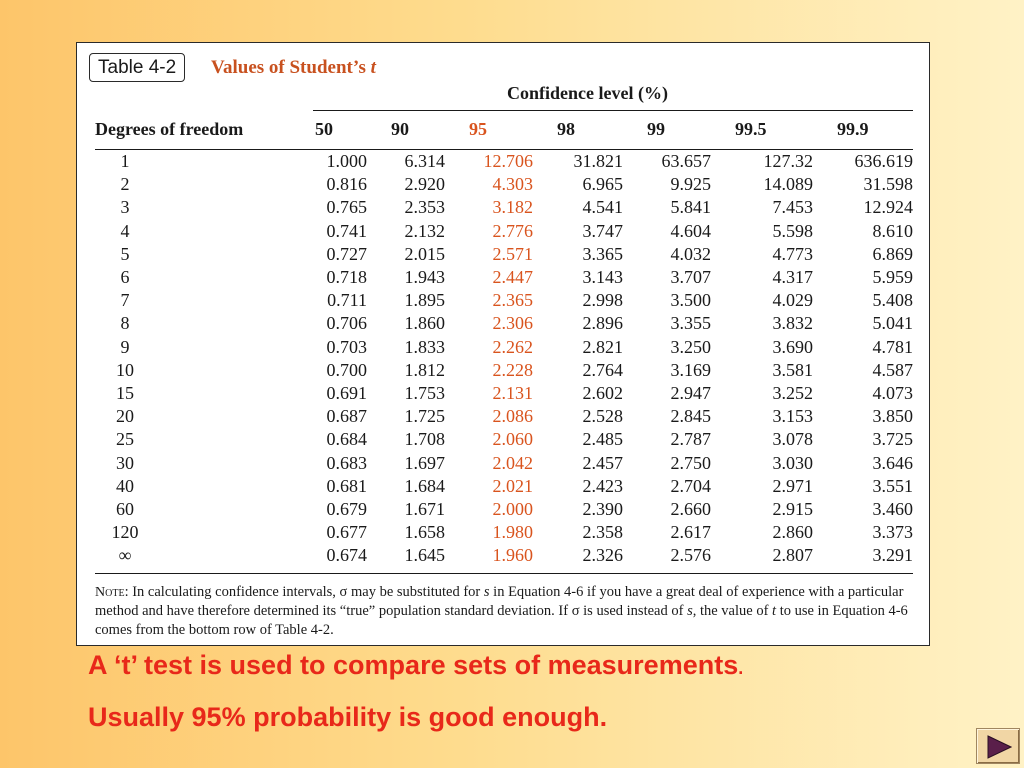 The width and height of the screenshot is (1024, 768). I want to click on t-value-cell: 6.314, so click(425, 161).